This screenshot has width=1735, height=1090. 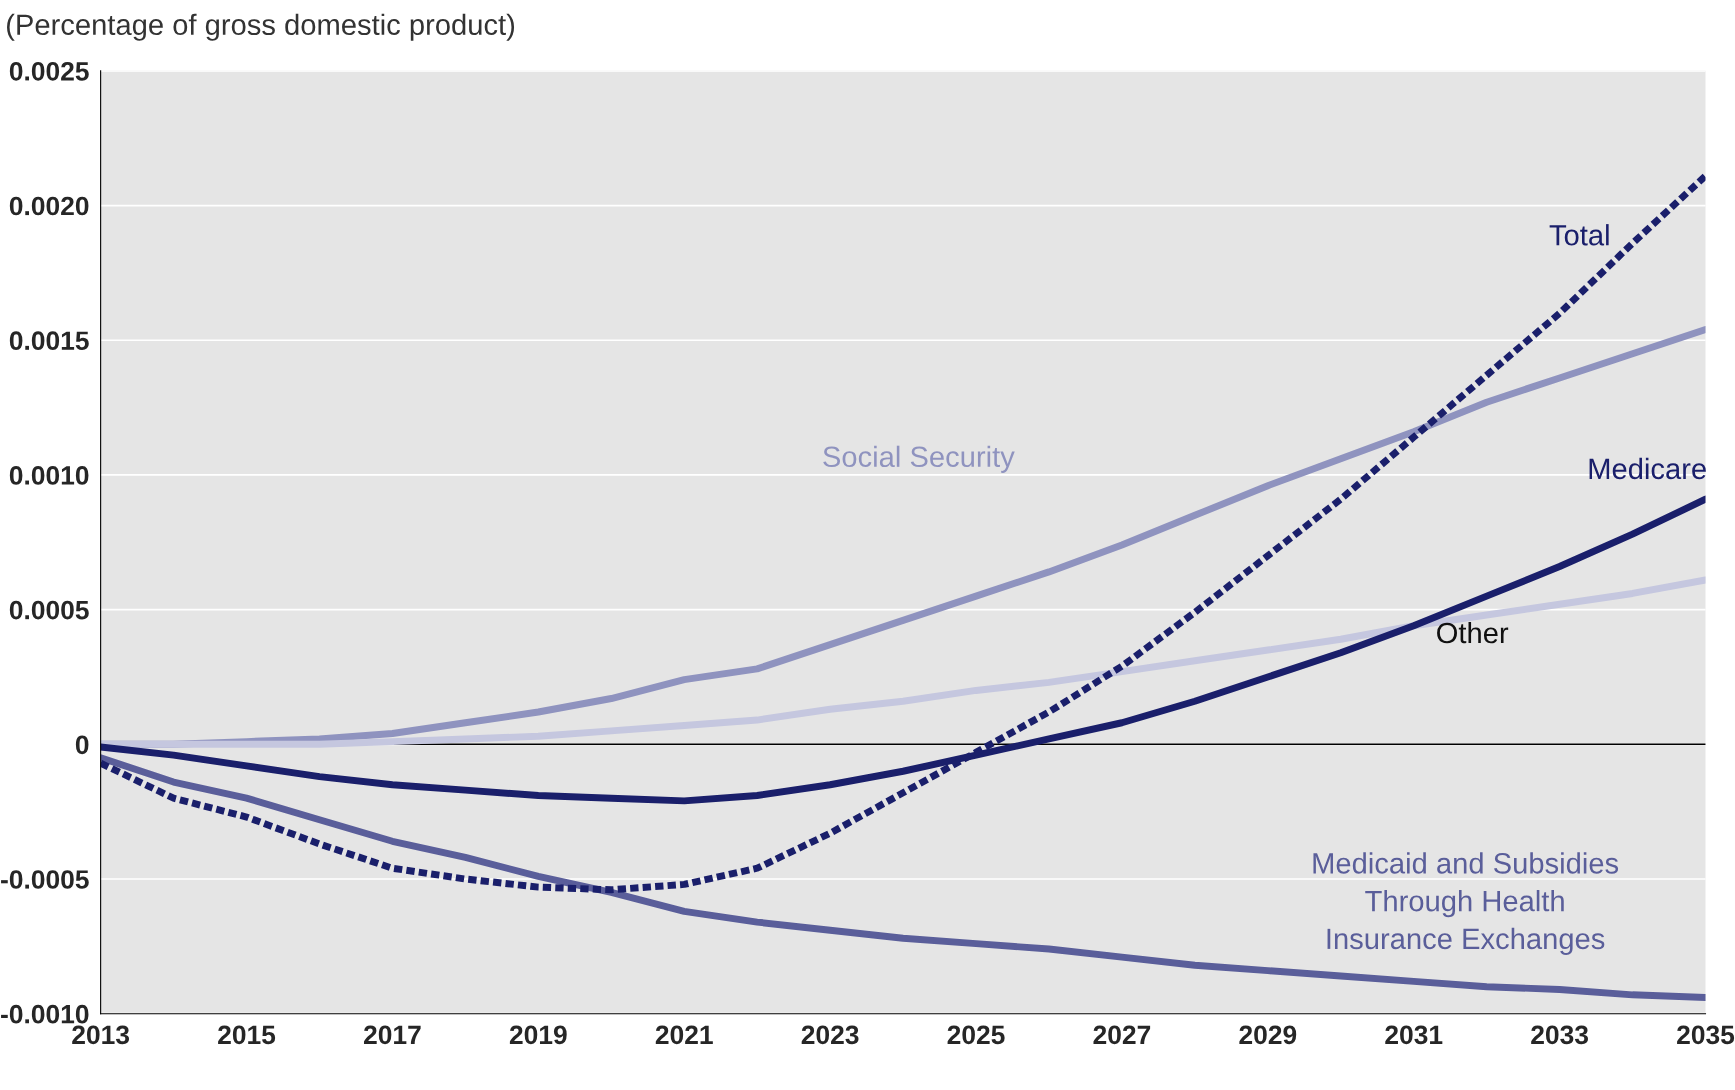 What do you see at coordinates (49, 71) in the screenshot?
I see `y-tick-label: 0.0025` at bounding box center [49, 71].